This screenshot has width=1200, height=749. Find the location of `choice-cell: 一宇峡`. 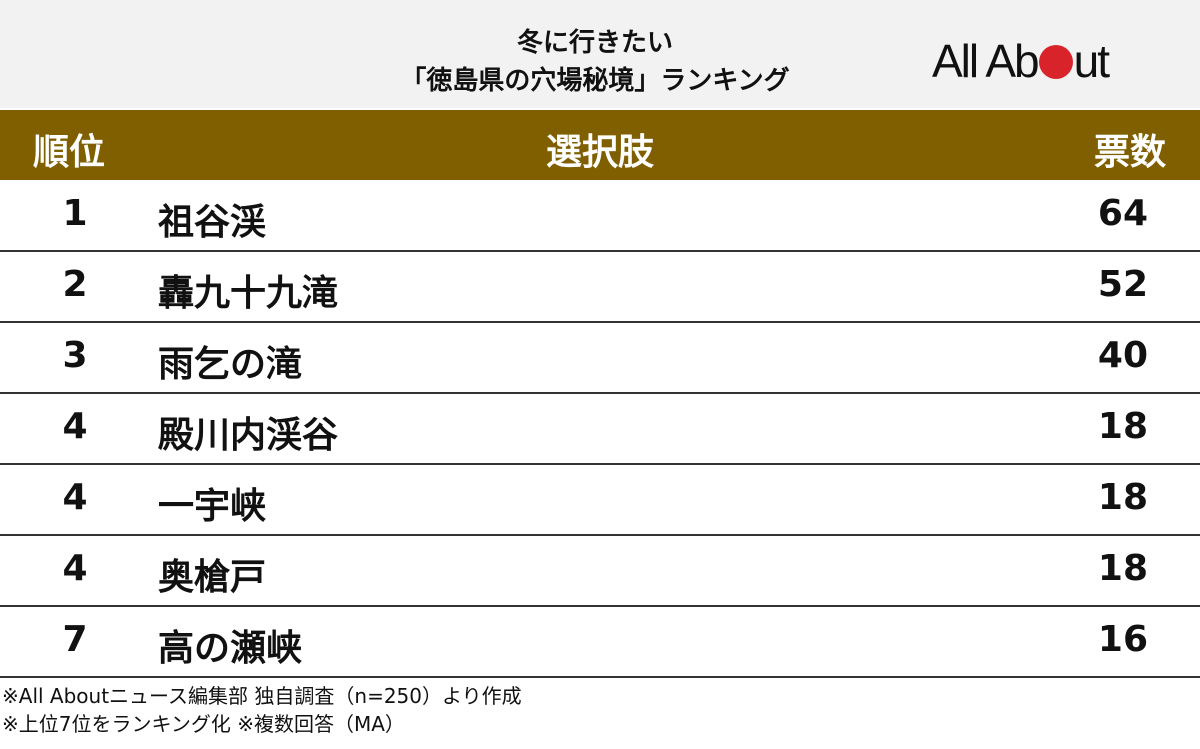

choice-cell: 一宇峡 is located at coordinates (212, 506).